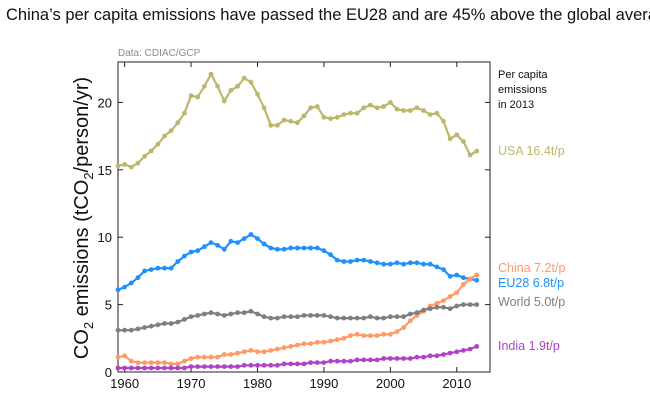 The height and width of the screenshot is (413, 650). What do you see at coordinates (377, 335) in the screenshot?
I see `point-china-1998` at bounding box center [377, 335].